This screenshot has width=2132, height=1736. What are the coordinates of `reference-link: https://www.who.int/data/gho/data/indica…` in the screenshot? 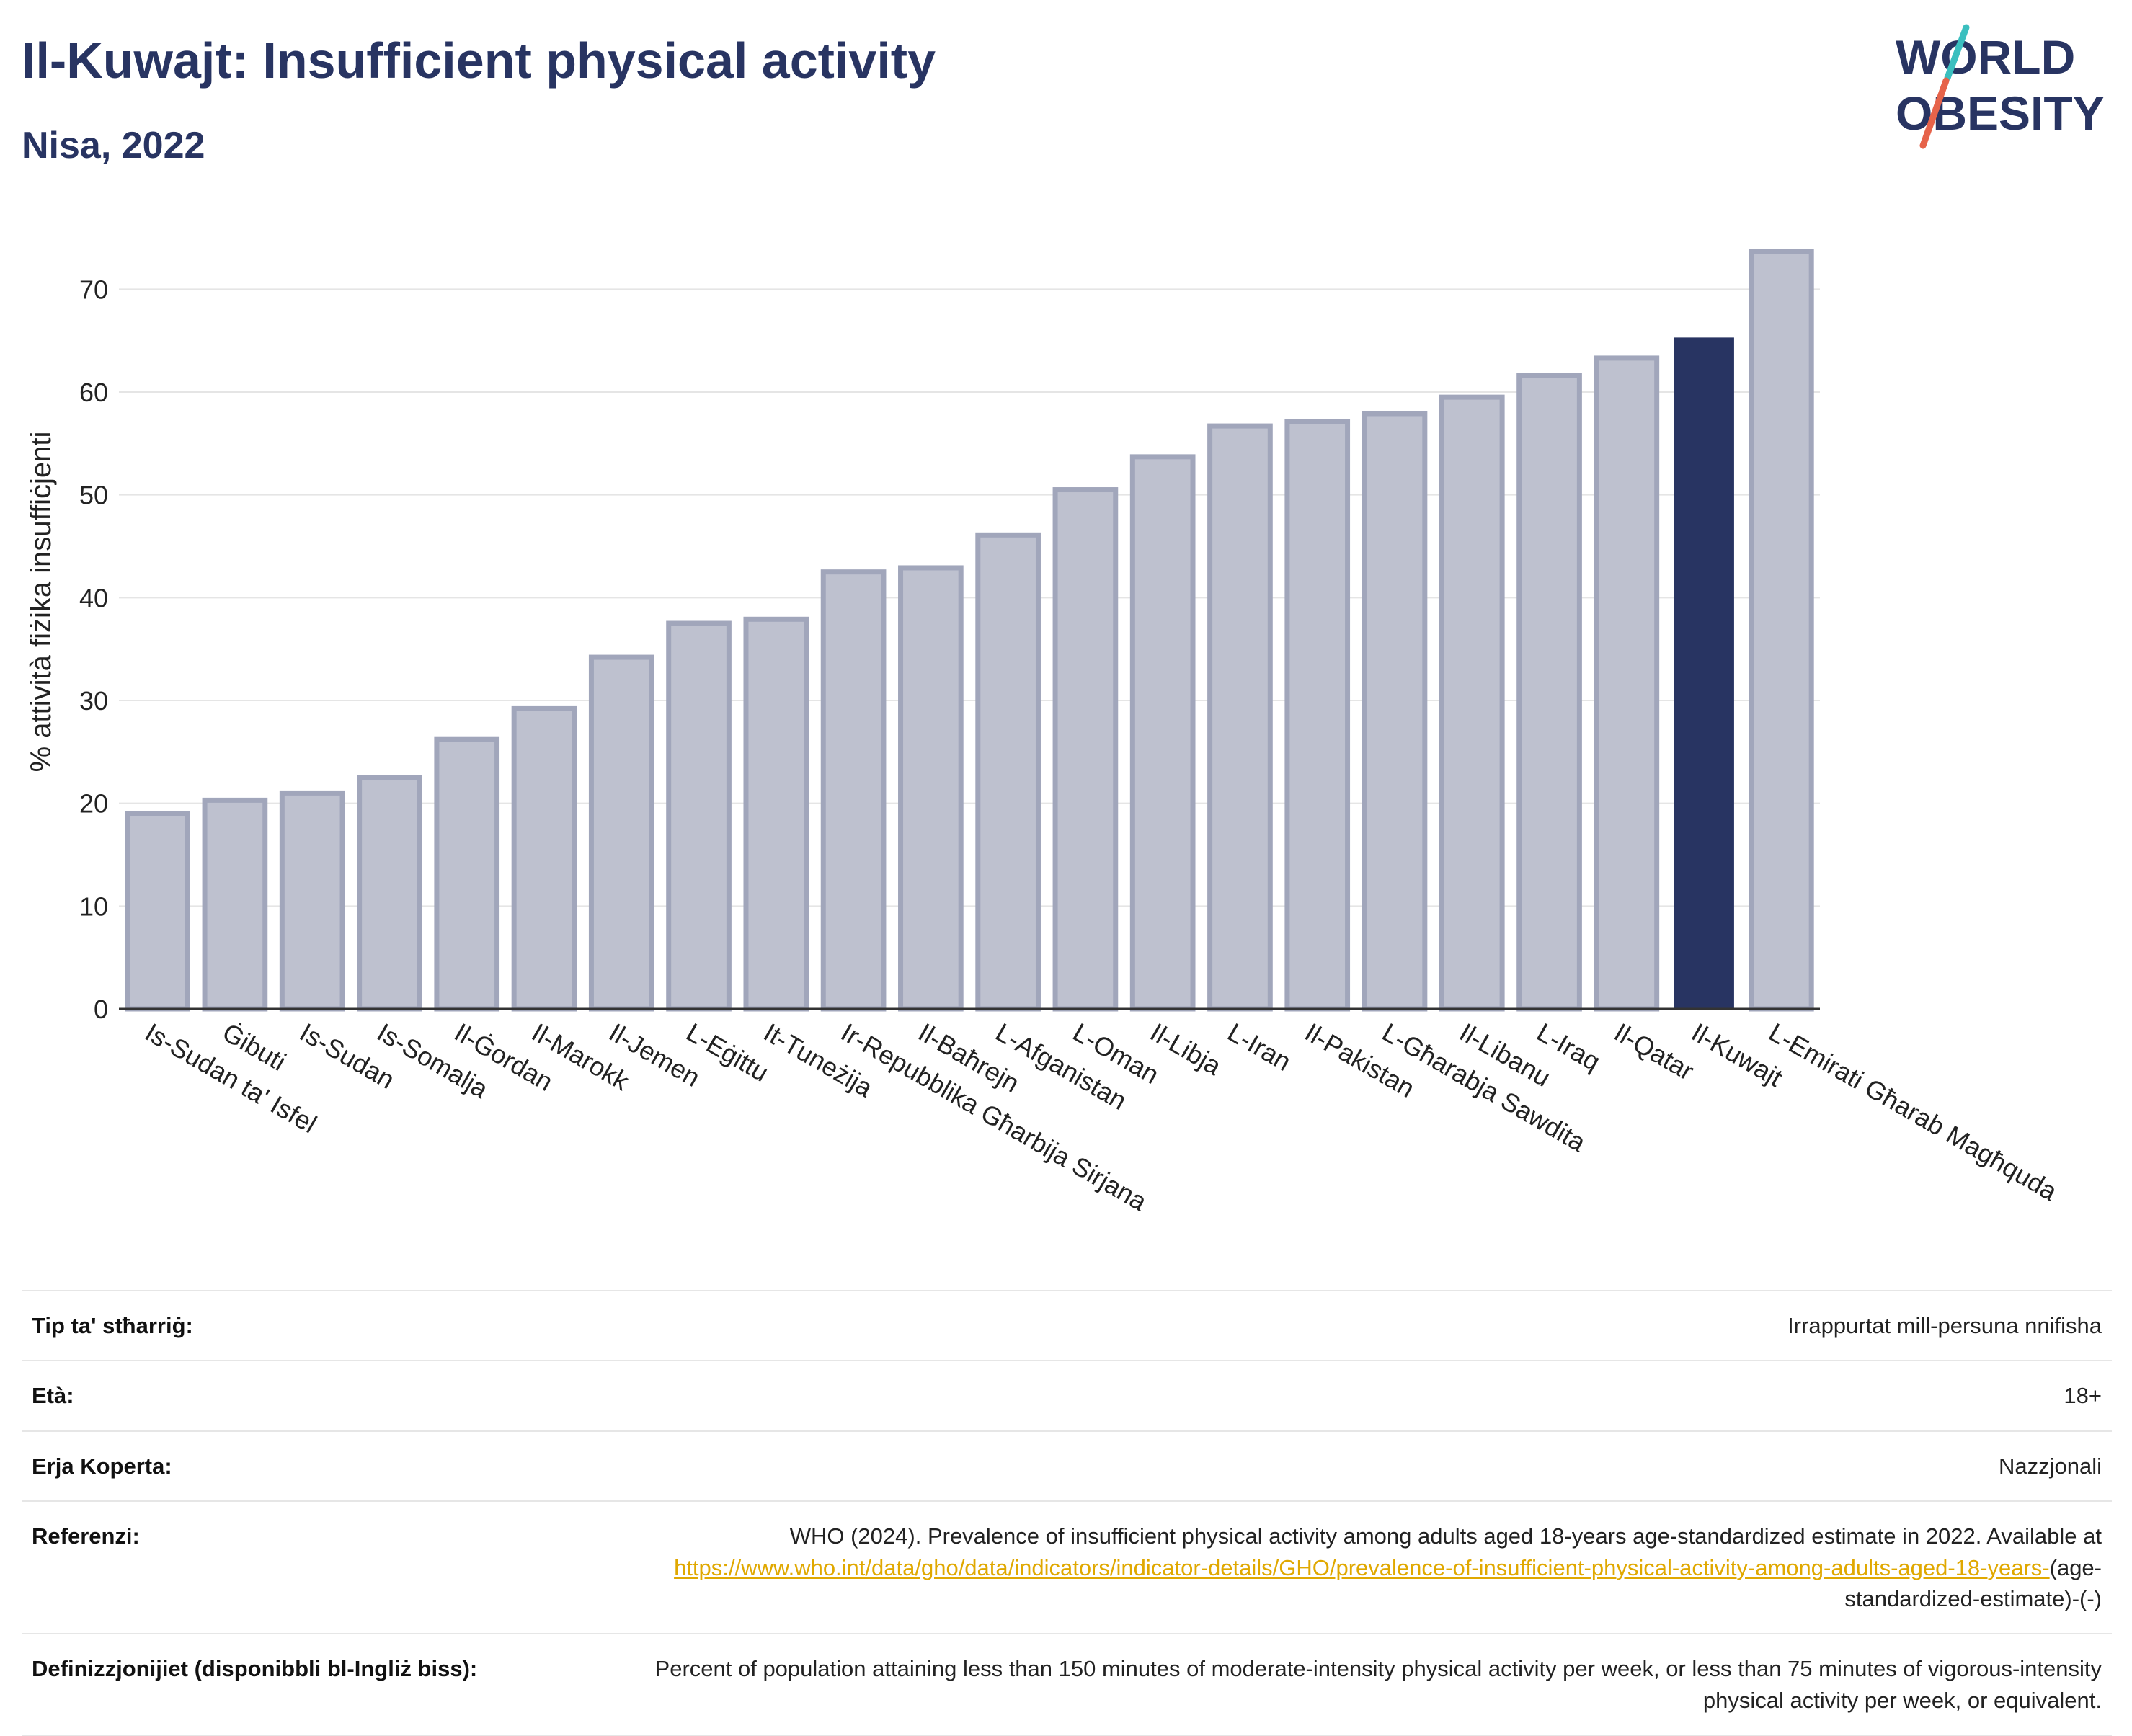 It's located at (1362, 1567).